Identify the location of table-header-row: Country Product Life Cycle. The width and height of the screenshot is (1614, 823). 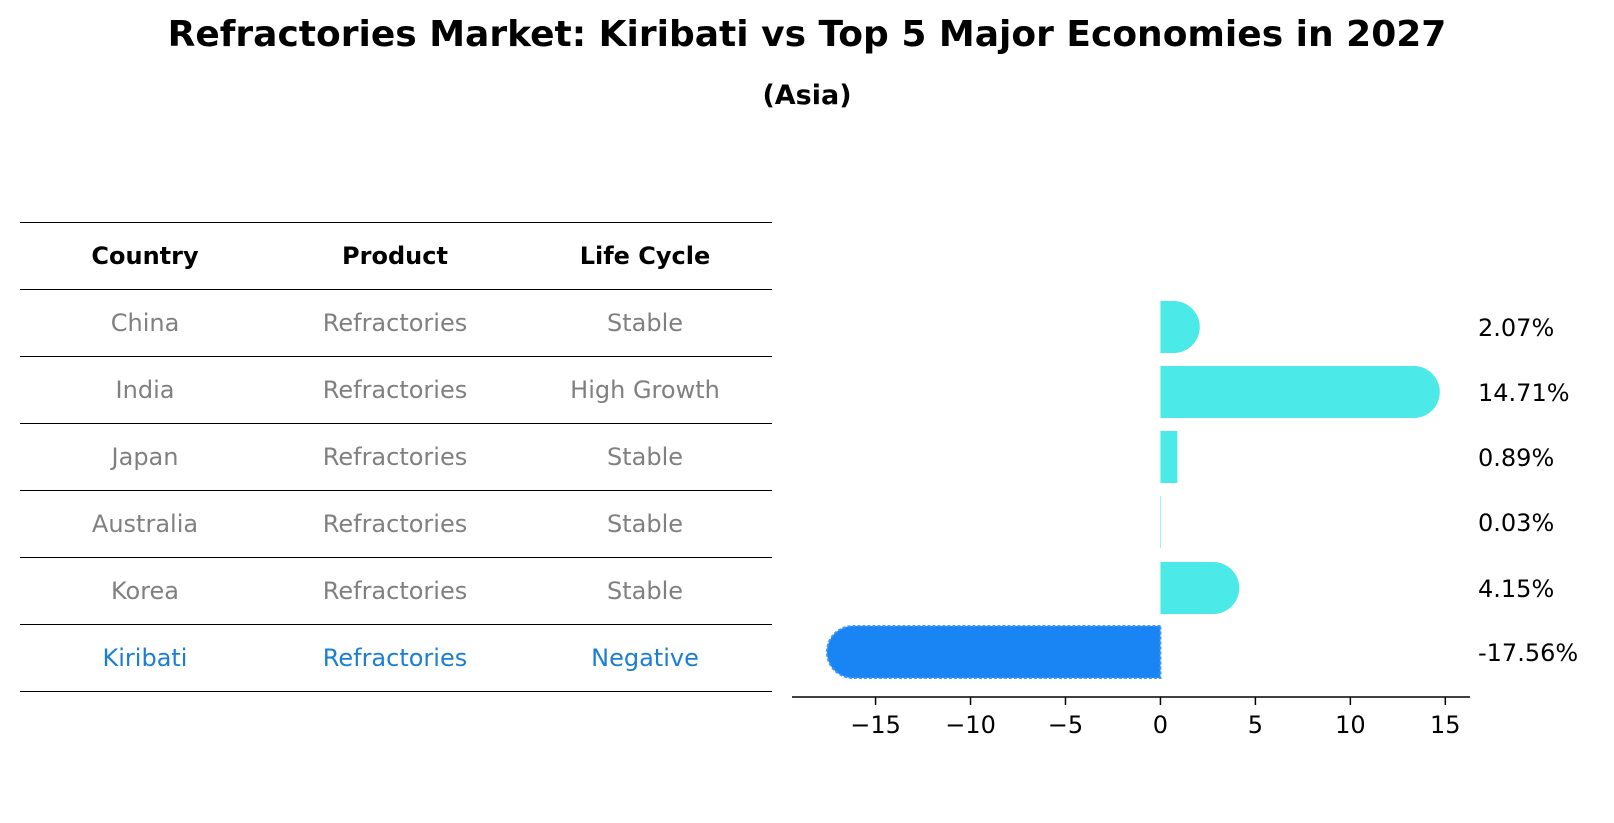
(396, 255).